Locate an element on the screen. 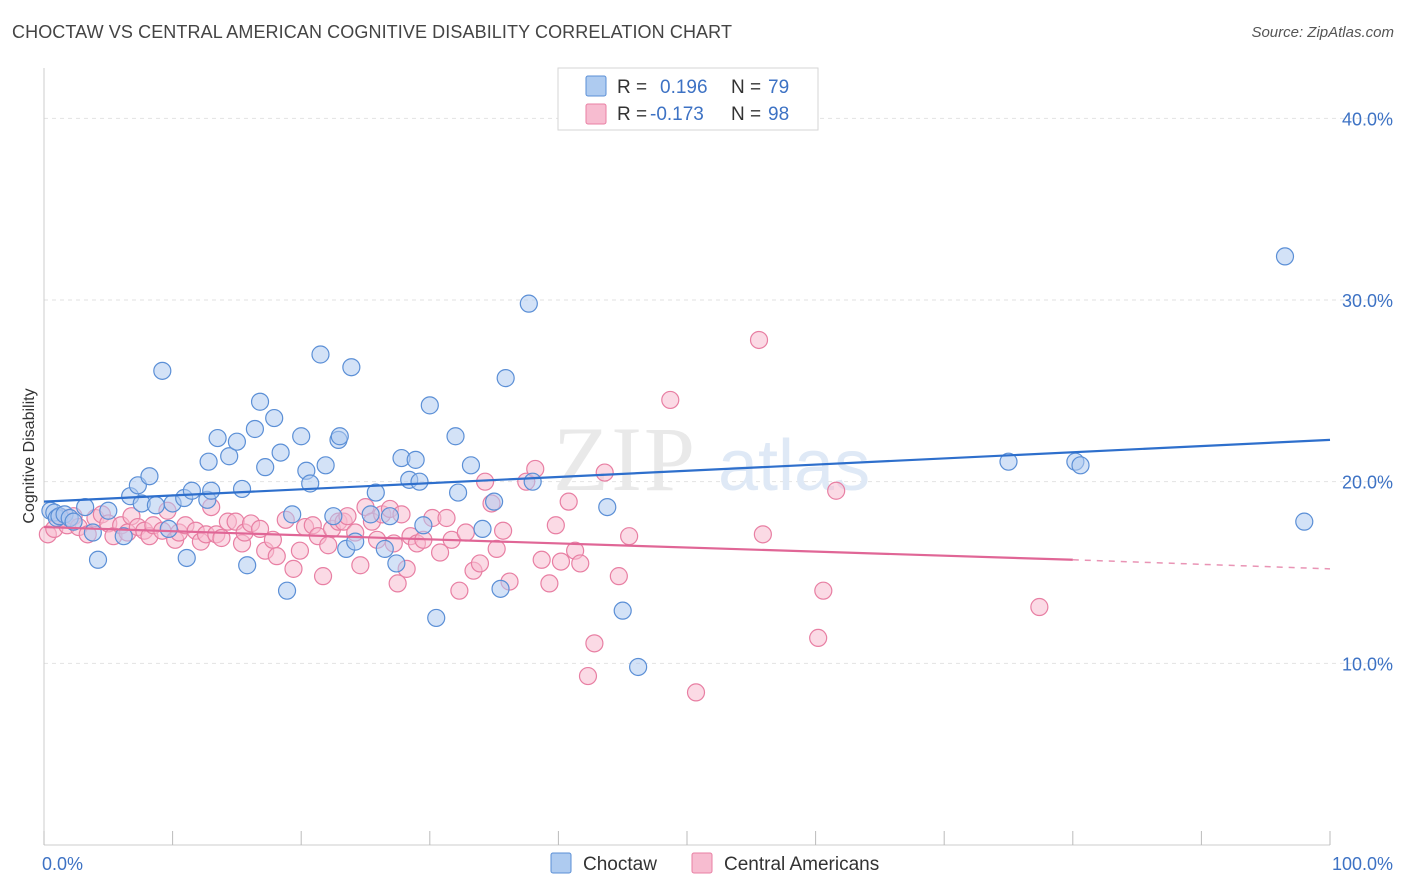  watermark-zip: ZIP is located at coordinates (625, 459).